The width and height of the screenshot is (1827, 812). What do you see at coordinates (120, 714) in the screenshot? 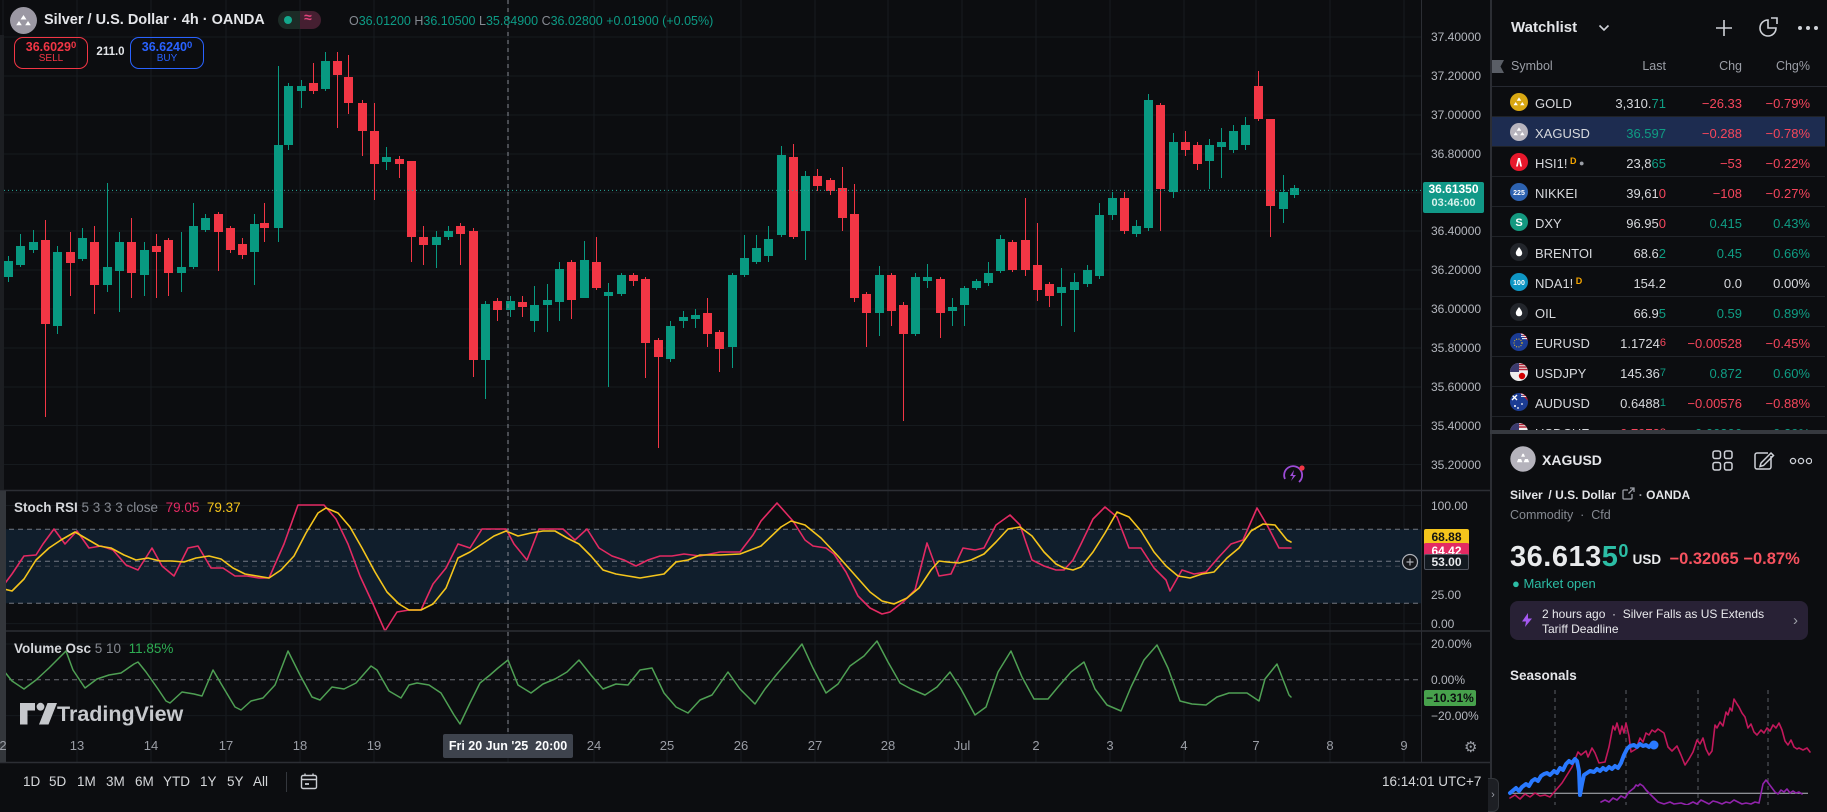
I see `svg-text: TradingView` at bounding box center [120, 714].